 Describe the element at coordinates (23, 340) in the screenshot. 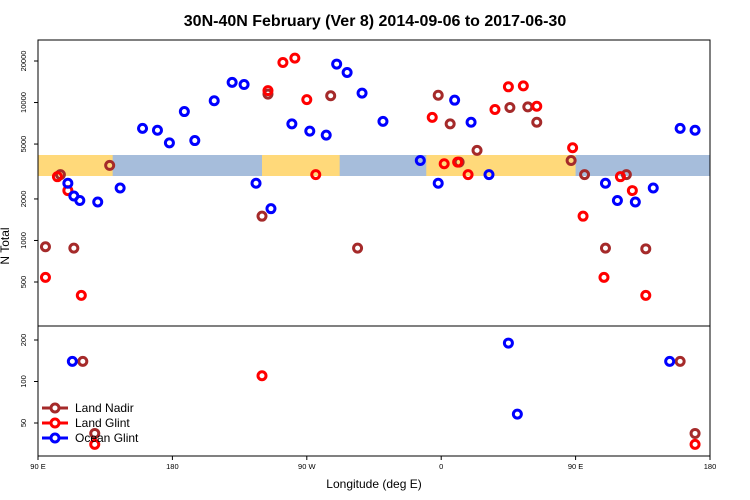

I see `lower-y-tick-label-2: 200` at that location.